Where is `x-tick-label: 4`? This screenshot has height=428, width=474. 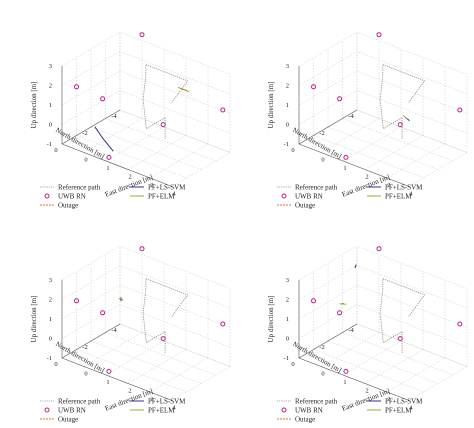 x-tick-label: 4 is located at coordinates (174, 194).